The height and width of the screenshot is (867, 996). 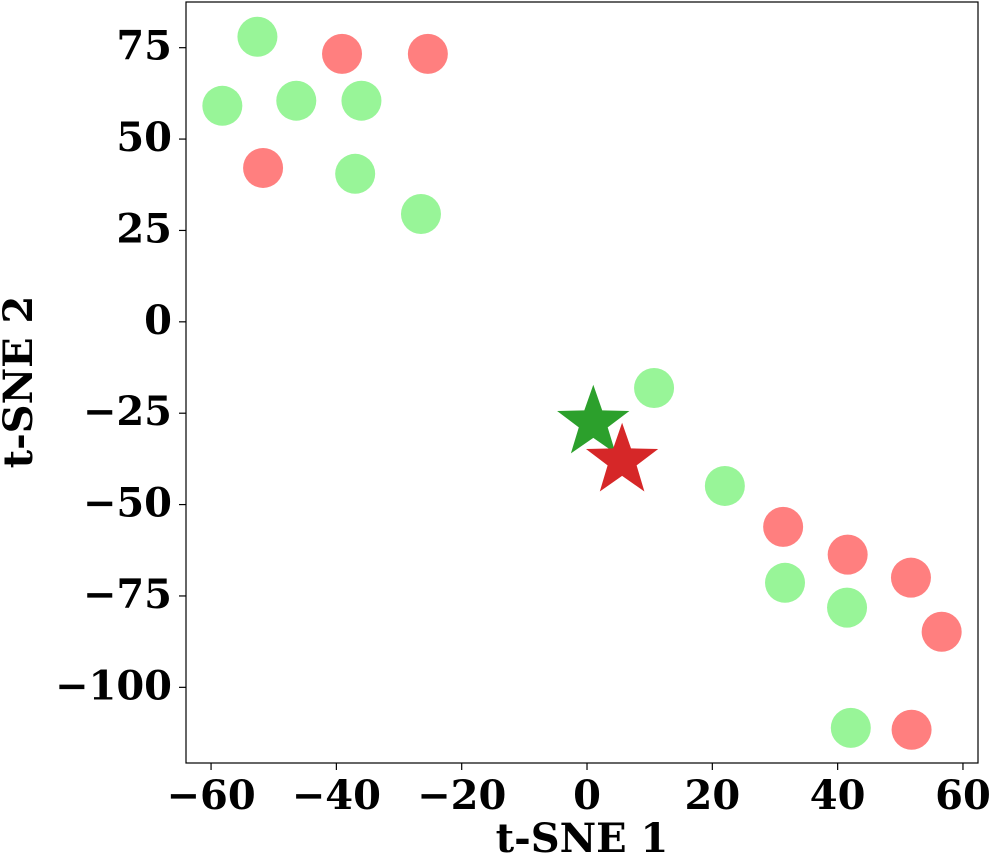 What do you see at coordinates (144, 137) in the screenshot?
I see `y-tick-label: 50` at bounding box center [144, 137].